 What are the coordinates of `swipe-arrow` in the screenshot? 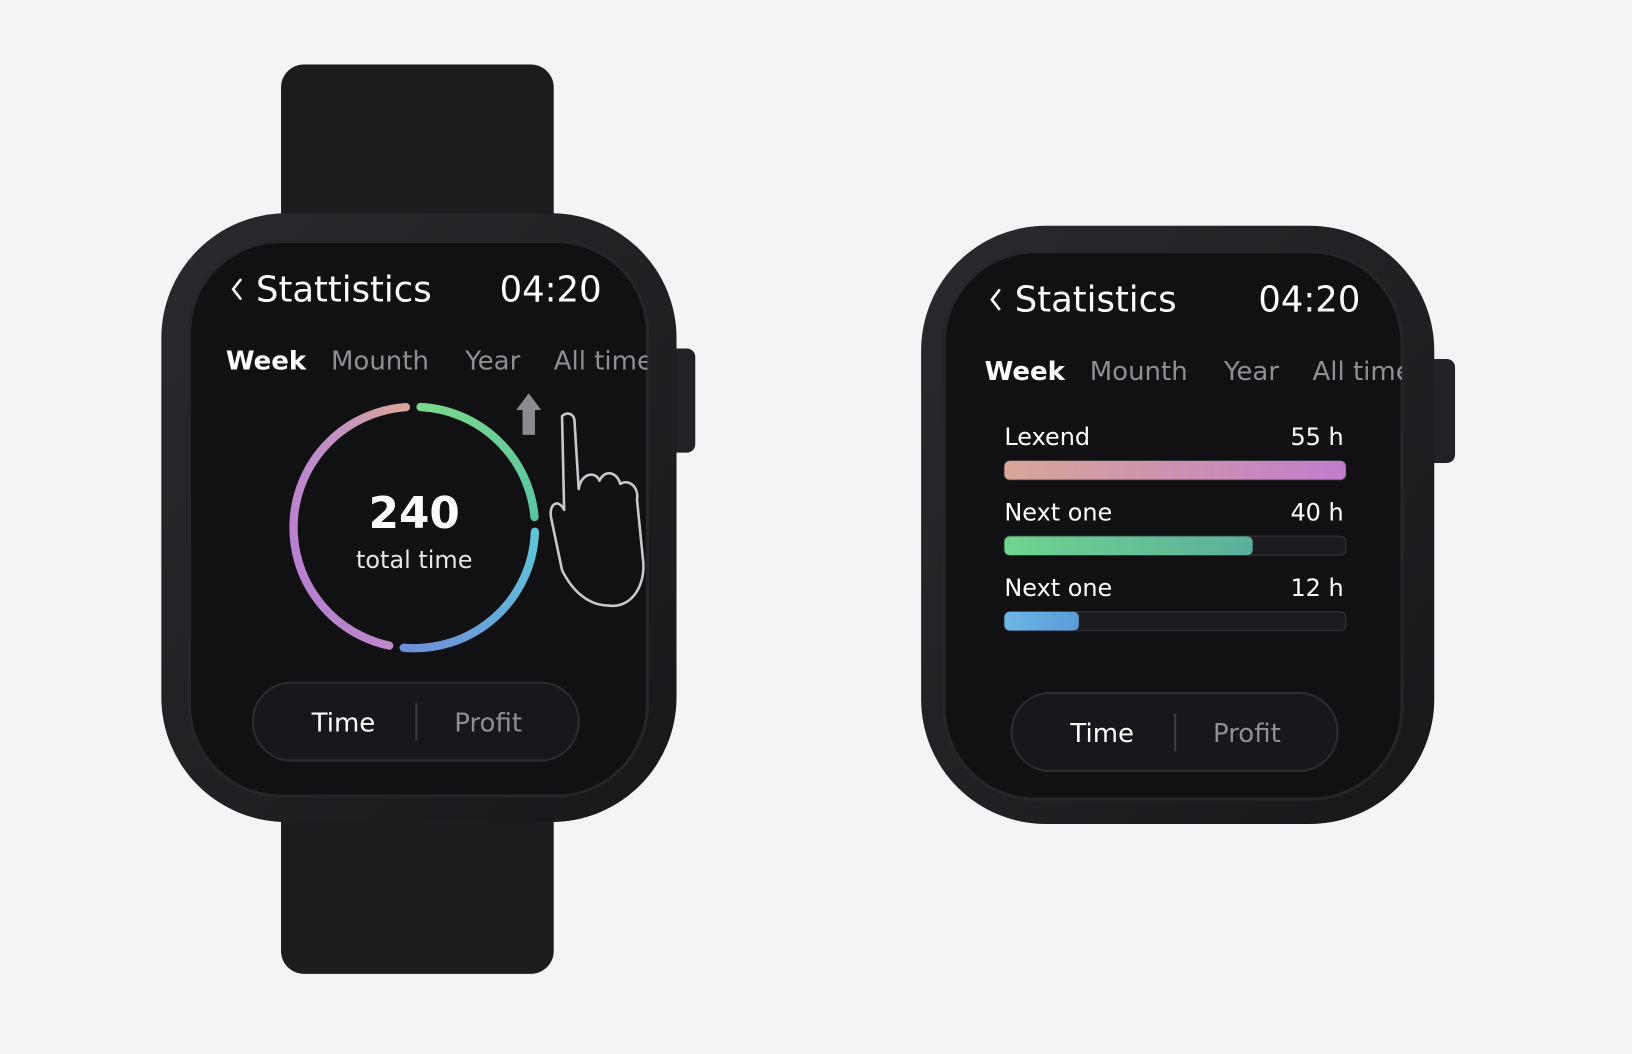 It's located at (529, 414).